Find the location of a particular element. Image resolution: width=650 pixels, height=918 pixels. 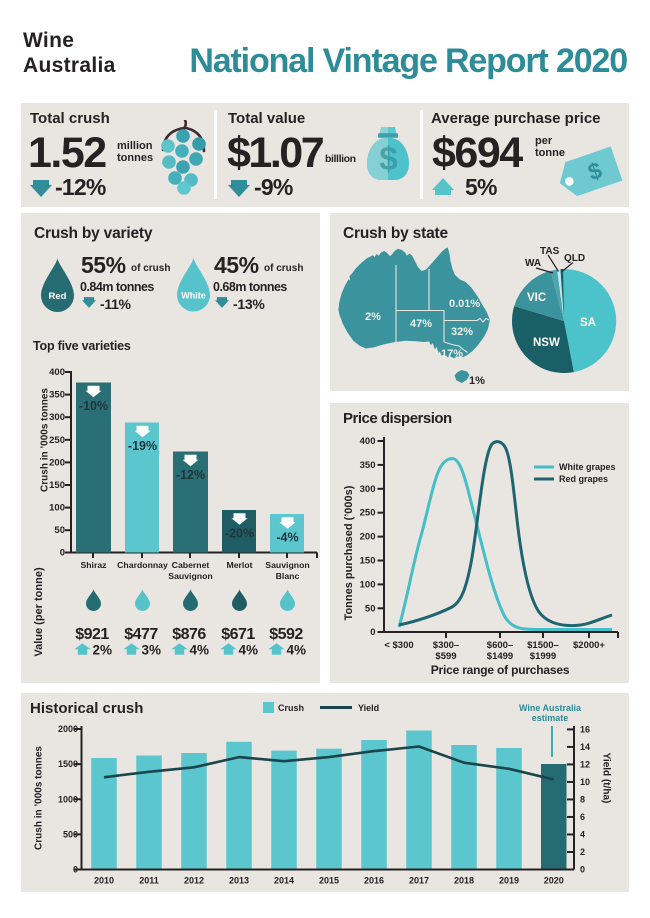

svg-text: 2010 is located at coordinates (104, 881).